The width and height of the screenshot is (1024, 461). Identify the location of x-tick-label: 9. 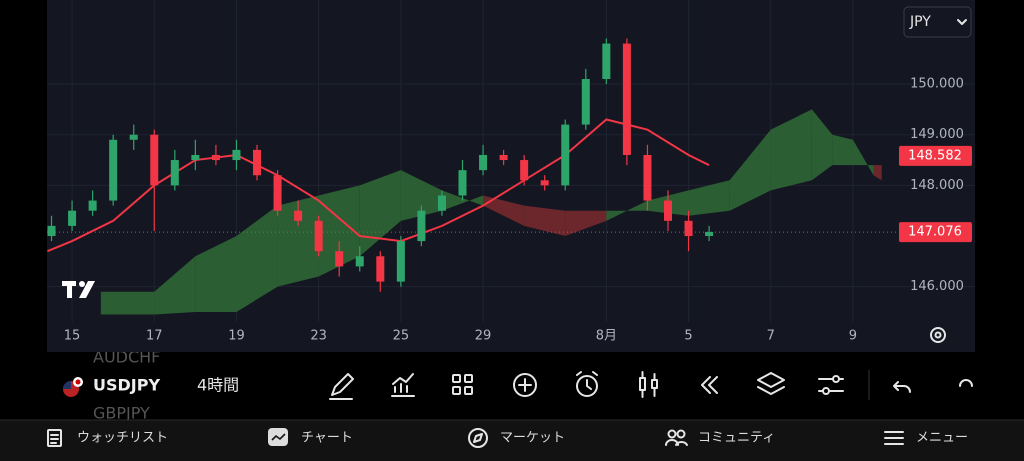
(853, 336).